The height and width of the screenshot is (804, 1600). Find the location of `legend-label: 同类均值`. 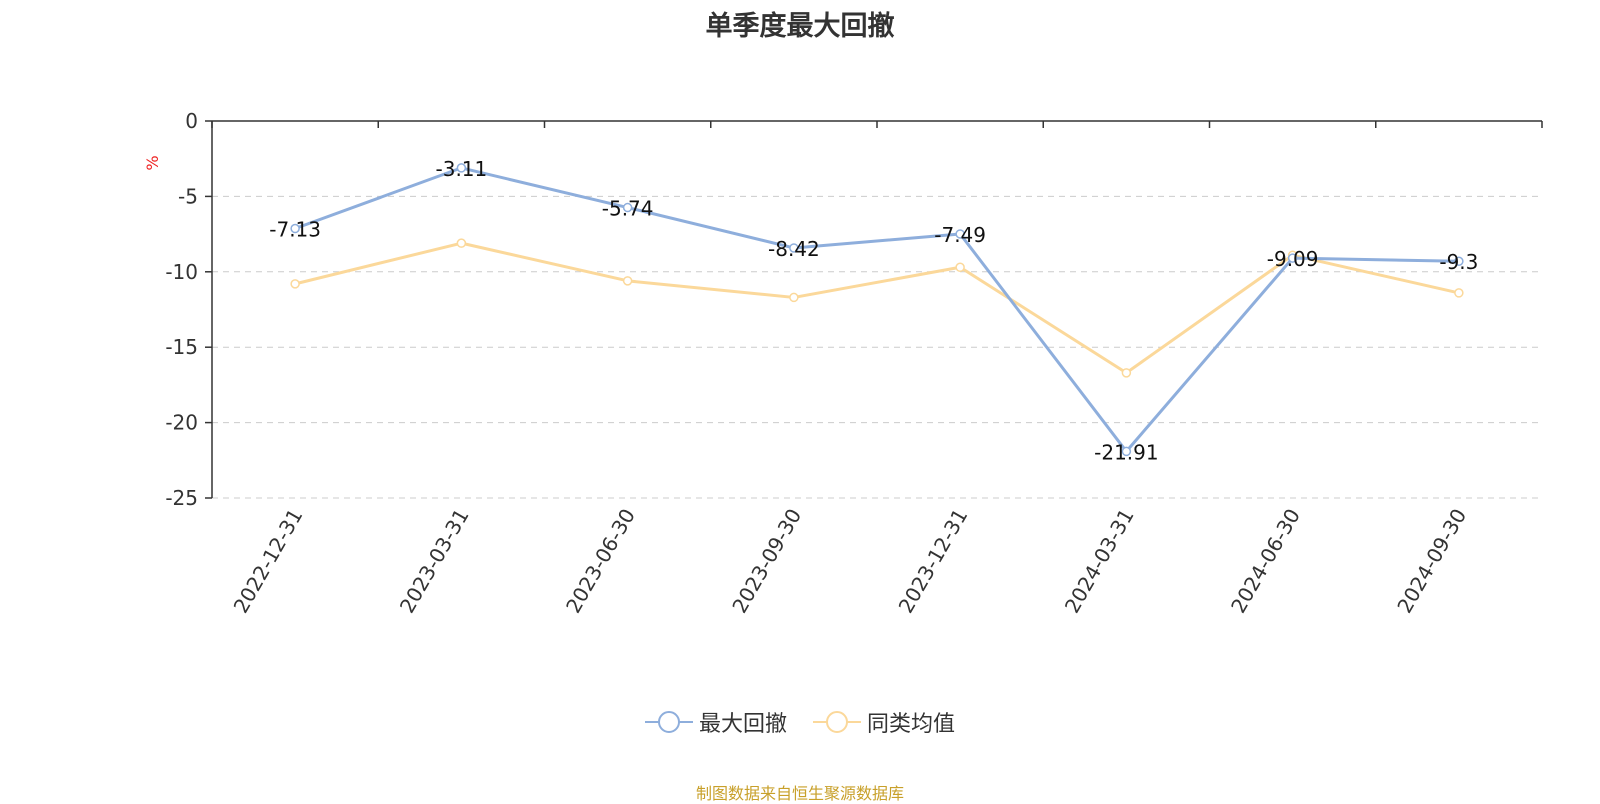

legend-label: 同类均值 is located at coordinates (911, 724).